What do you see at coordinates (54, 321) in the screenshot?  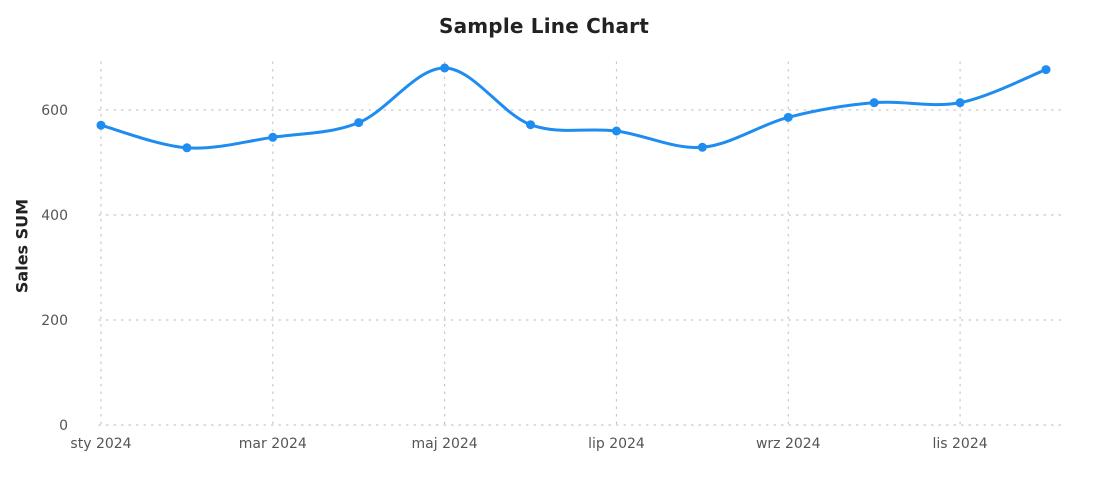 I see `y-tick-label: 200` at bounding box center [54, 321].